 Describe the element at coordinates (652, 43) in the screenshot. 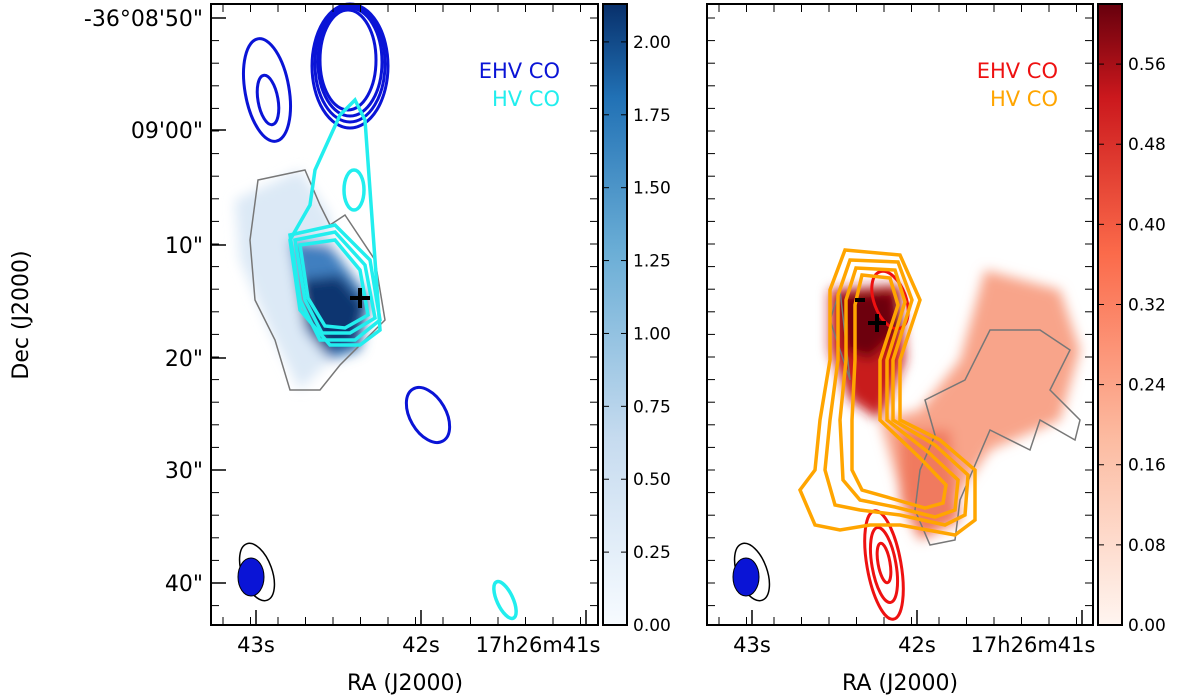

I see `colorbar-tick-label: 2.00` at that location.